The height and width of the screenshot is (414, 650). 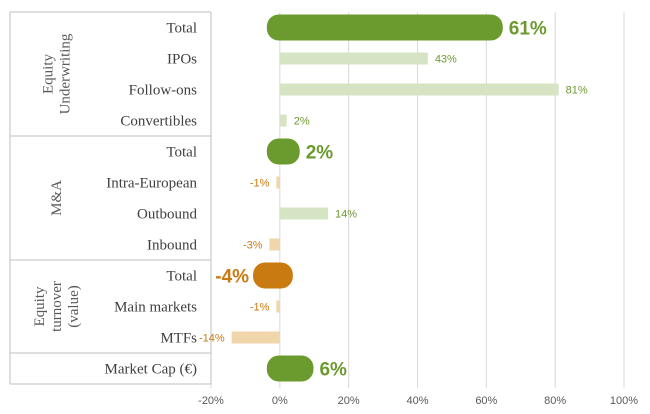 I want to click on category-label: Inbound, so click(x=172, y=246).